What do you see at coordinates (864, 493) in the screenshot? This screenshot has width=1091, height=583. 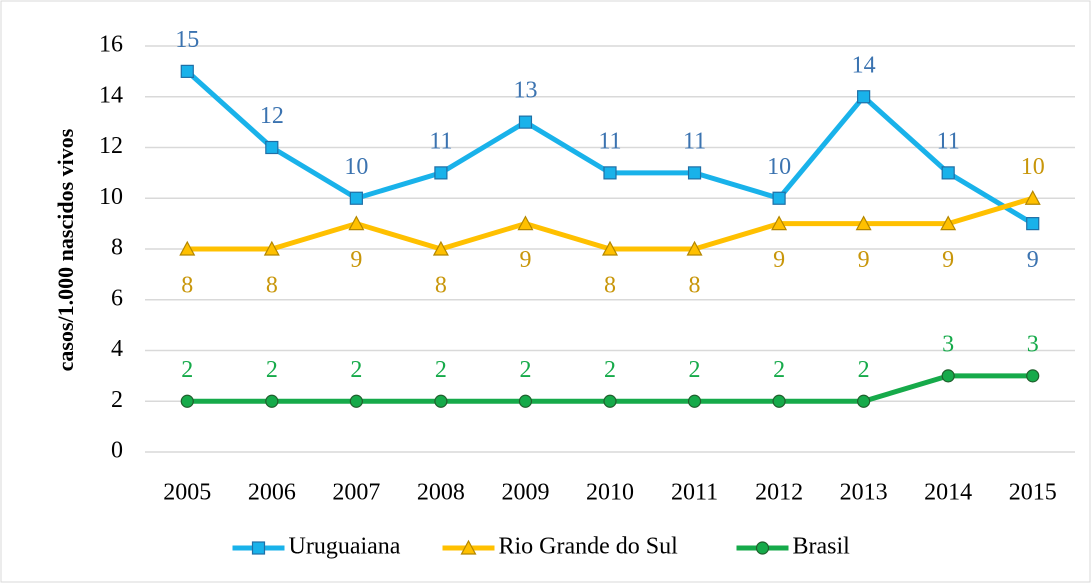 I see `x-tick-label: 2013` at bounding box center [864, 493].